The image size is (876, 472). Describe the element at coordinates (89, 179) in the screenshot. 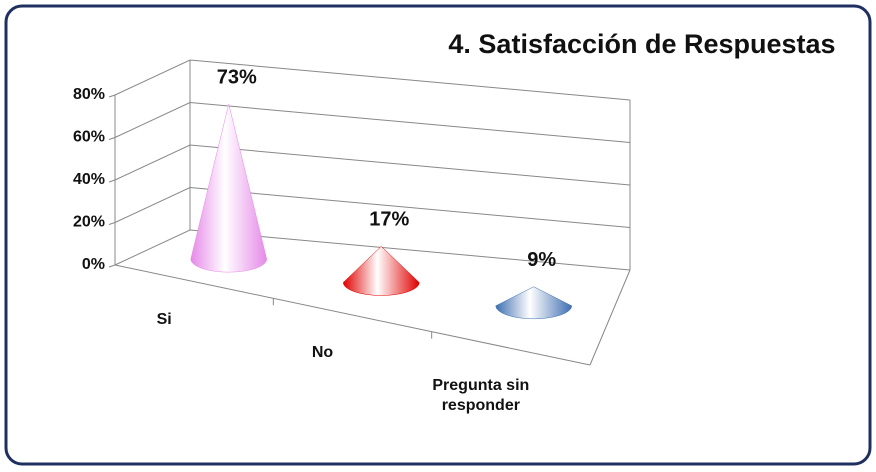

I see `y-tick-label: 40%` at that location.